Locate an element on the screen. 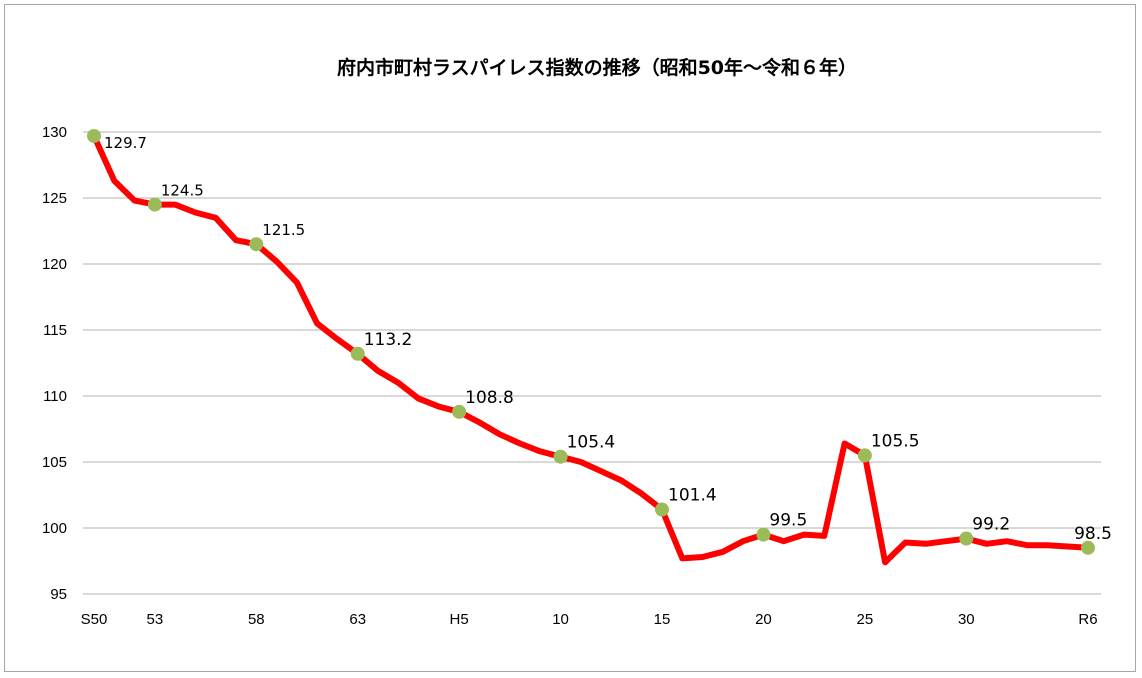 Image resolution: width=1142 pixels, height=678 pixels. x-tick-label: H5 is located at coordinates (459, 619).